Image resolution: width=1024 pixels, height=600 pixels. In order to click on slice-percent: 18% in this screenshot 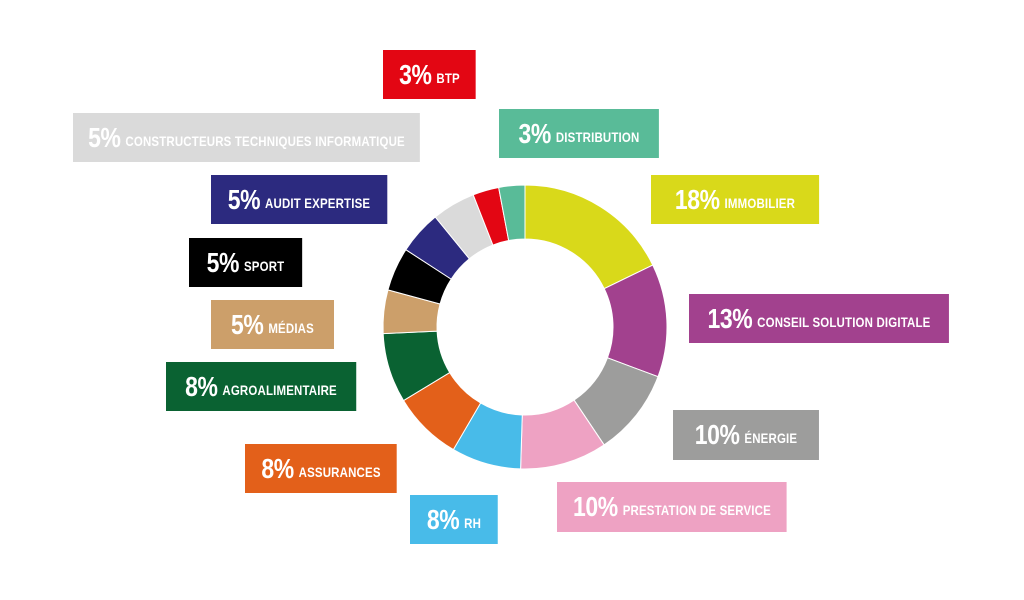, I will do `click(697, 199)`.